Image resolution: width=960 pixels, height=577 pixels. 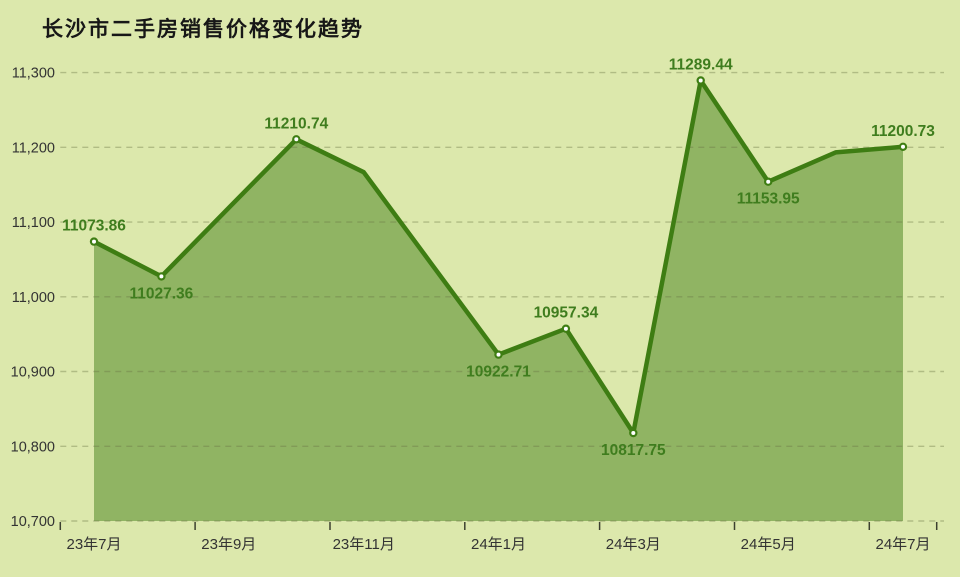 What do you see at coordinates (364, 544) in the screenshot?
I see `x-axis-label: 23年11月` at bounding box center [364, 544].